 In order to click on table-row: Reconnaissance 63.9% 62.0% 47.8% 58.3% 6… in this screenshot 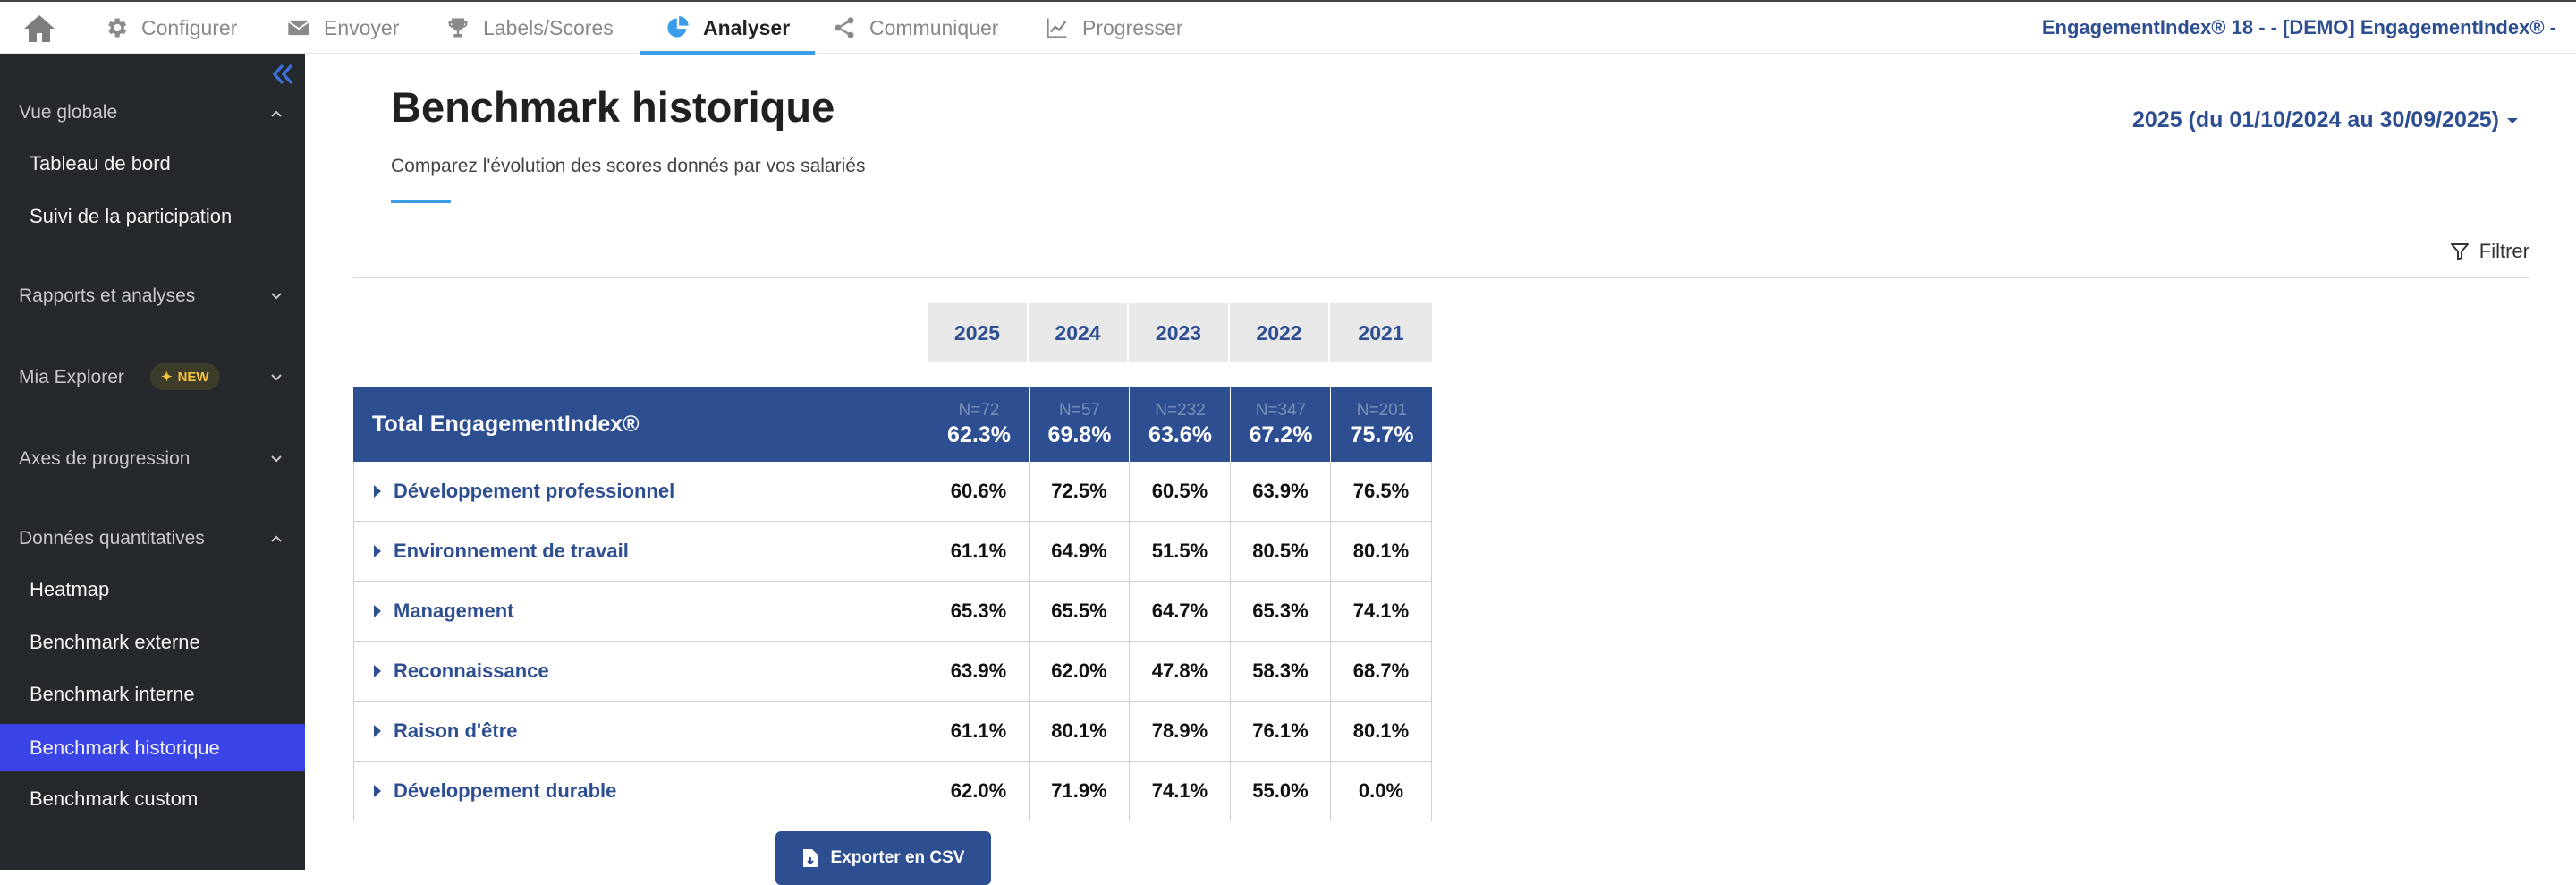, I will do `click(892, 672)`.